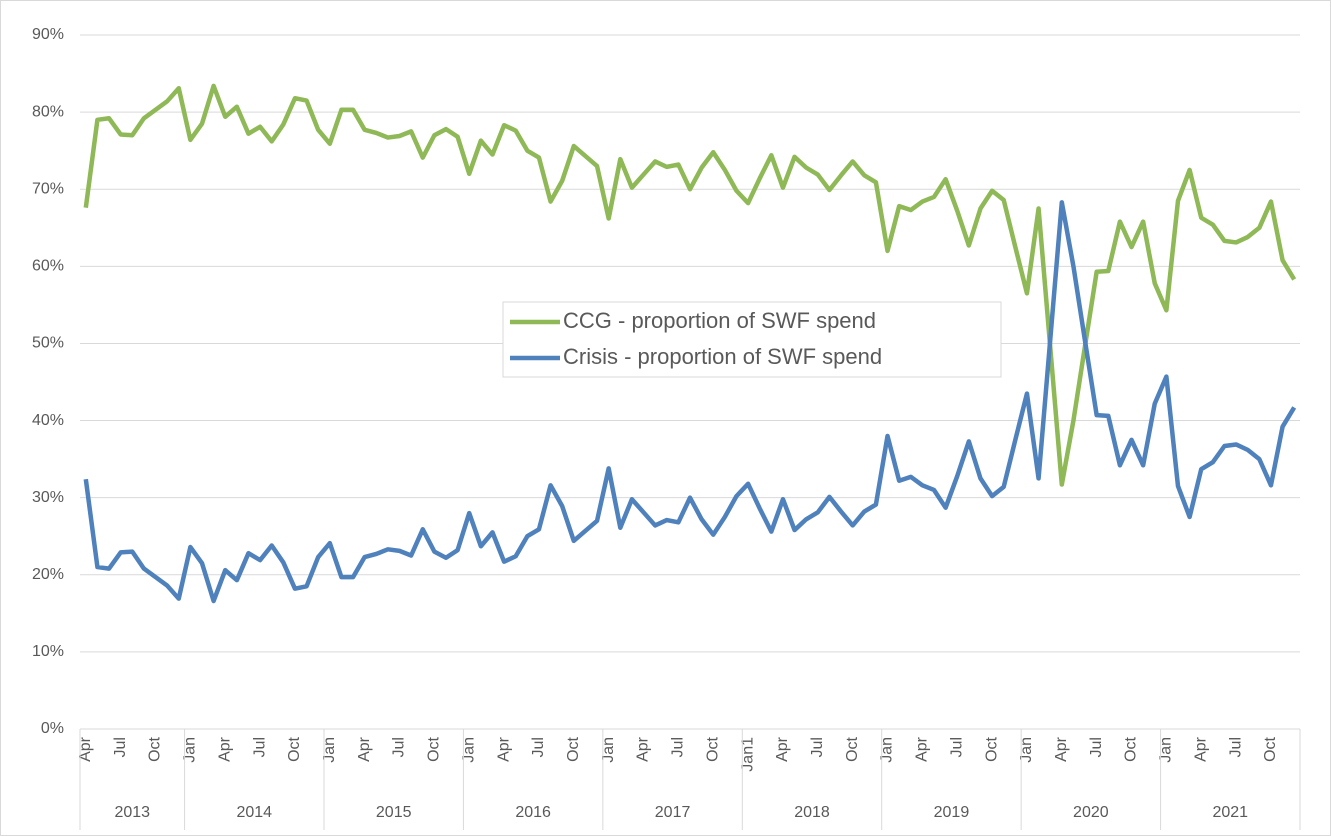  Describe the element at coordinates (48, 574) in the screenshot. I see `y-tick-label: 20%` at that location.